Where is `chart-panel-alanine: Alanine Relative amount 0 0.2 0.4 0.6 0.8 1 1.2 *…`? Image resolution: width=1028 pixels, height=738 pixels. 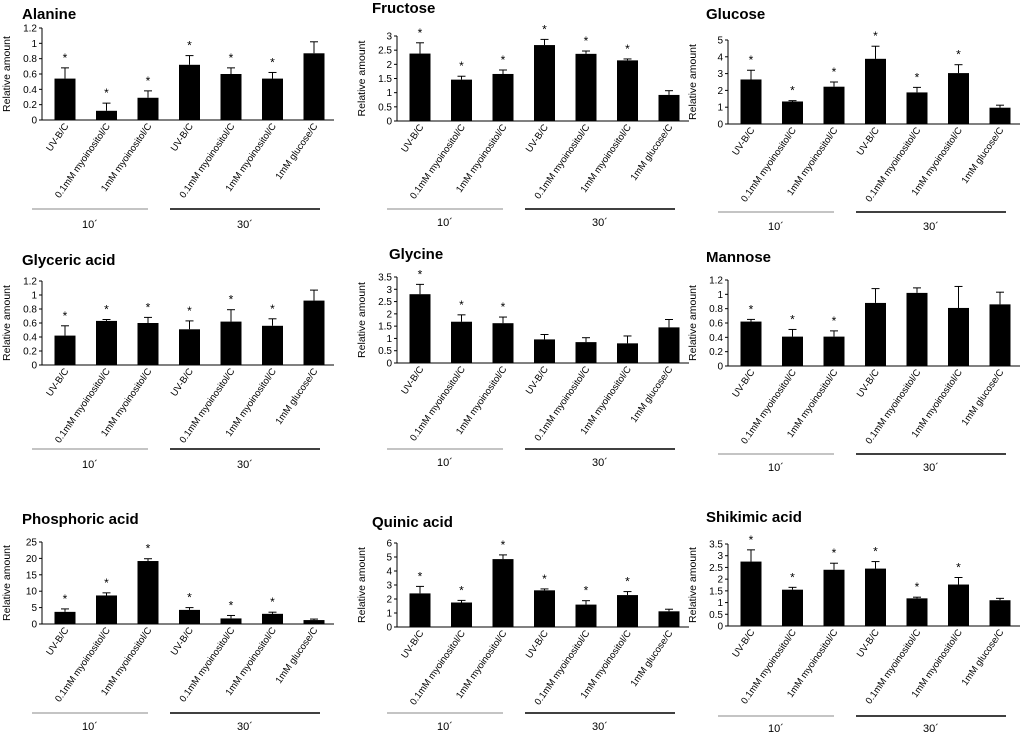 chart-panel-alanine: Alanine Relative amount 0 0.2 0.4 0.6 0.8 1 1.2 *… is located at coordinates (167, 118).